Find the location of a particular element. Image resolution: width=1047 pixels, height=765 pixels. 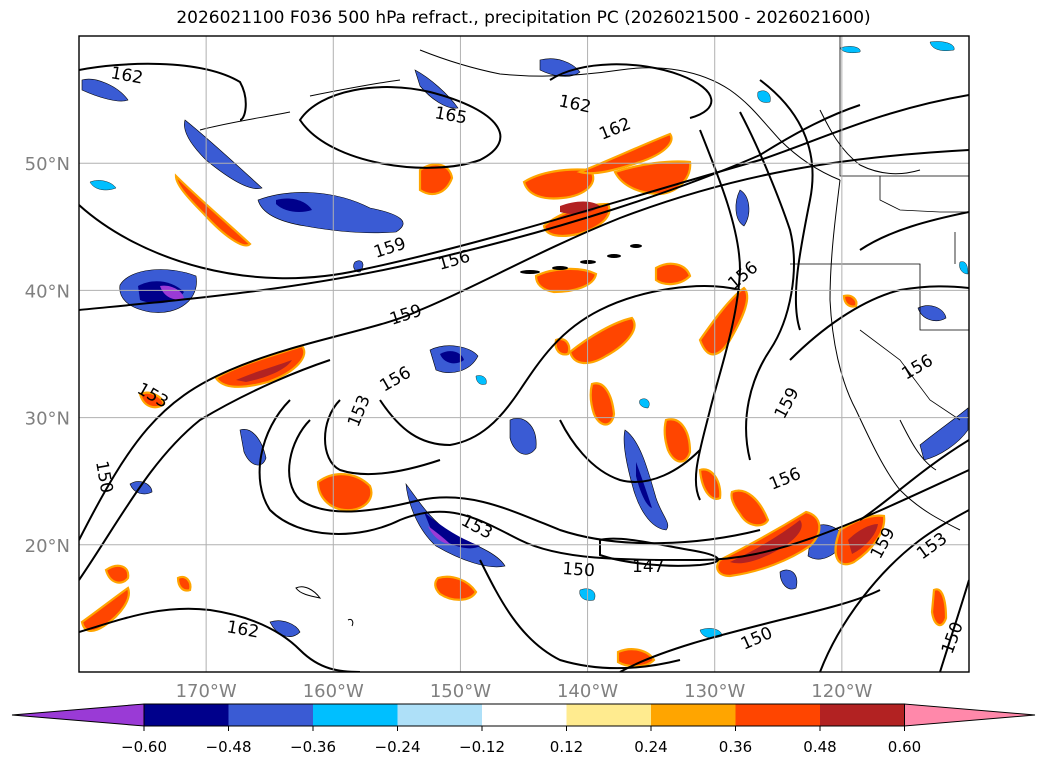

longitude-label: 140°W is located at coordinates (587, 691).